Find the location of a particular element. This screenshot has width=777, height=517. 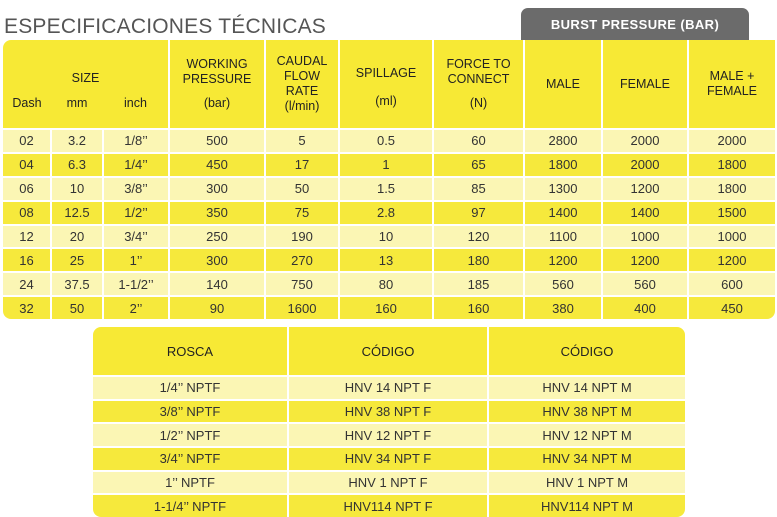

cell-inch: 2’’ is located at coordinates (137, 307).